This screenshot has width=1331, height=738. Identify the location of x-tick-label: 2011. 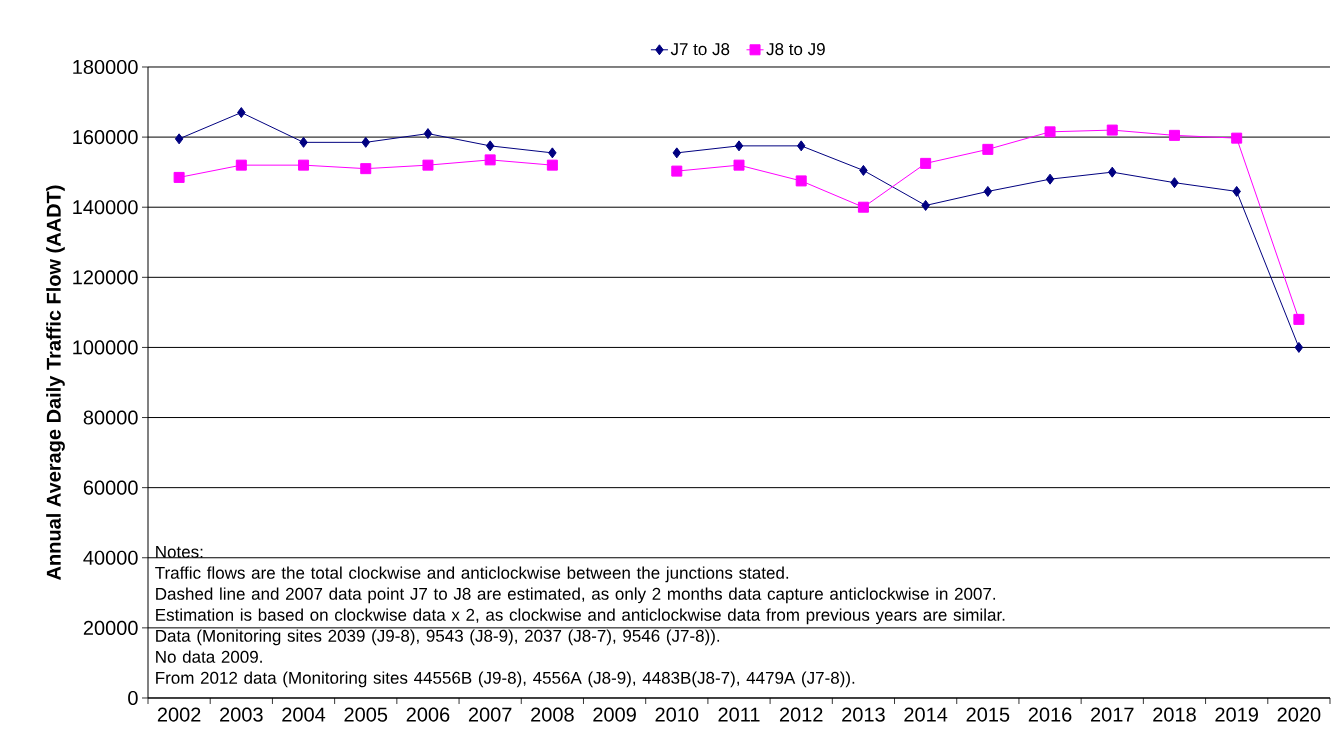
(739, 714).